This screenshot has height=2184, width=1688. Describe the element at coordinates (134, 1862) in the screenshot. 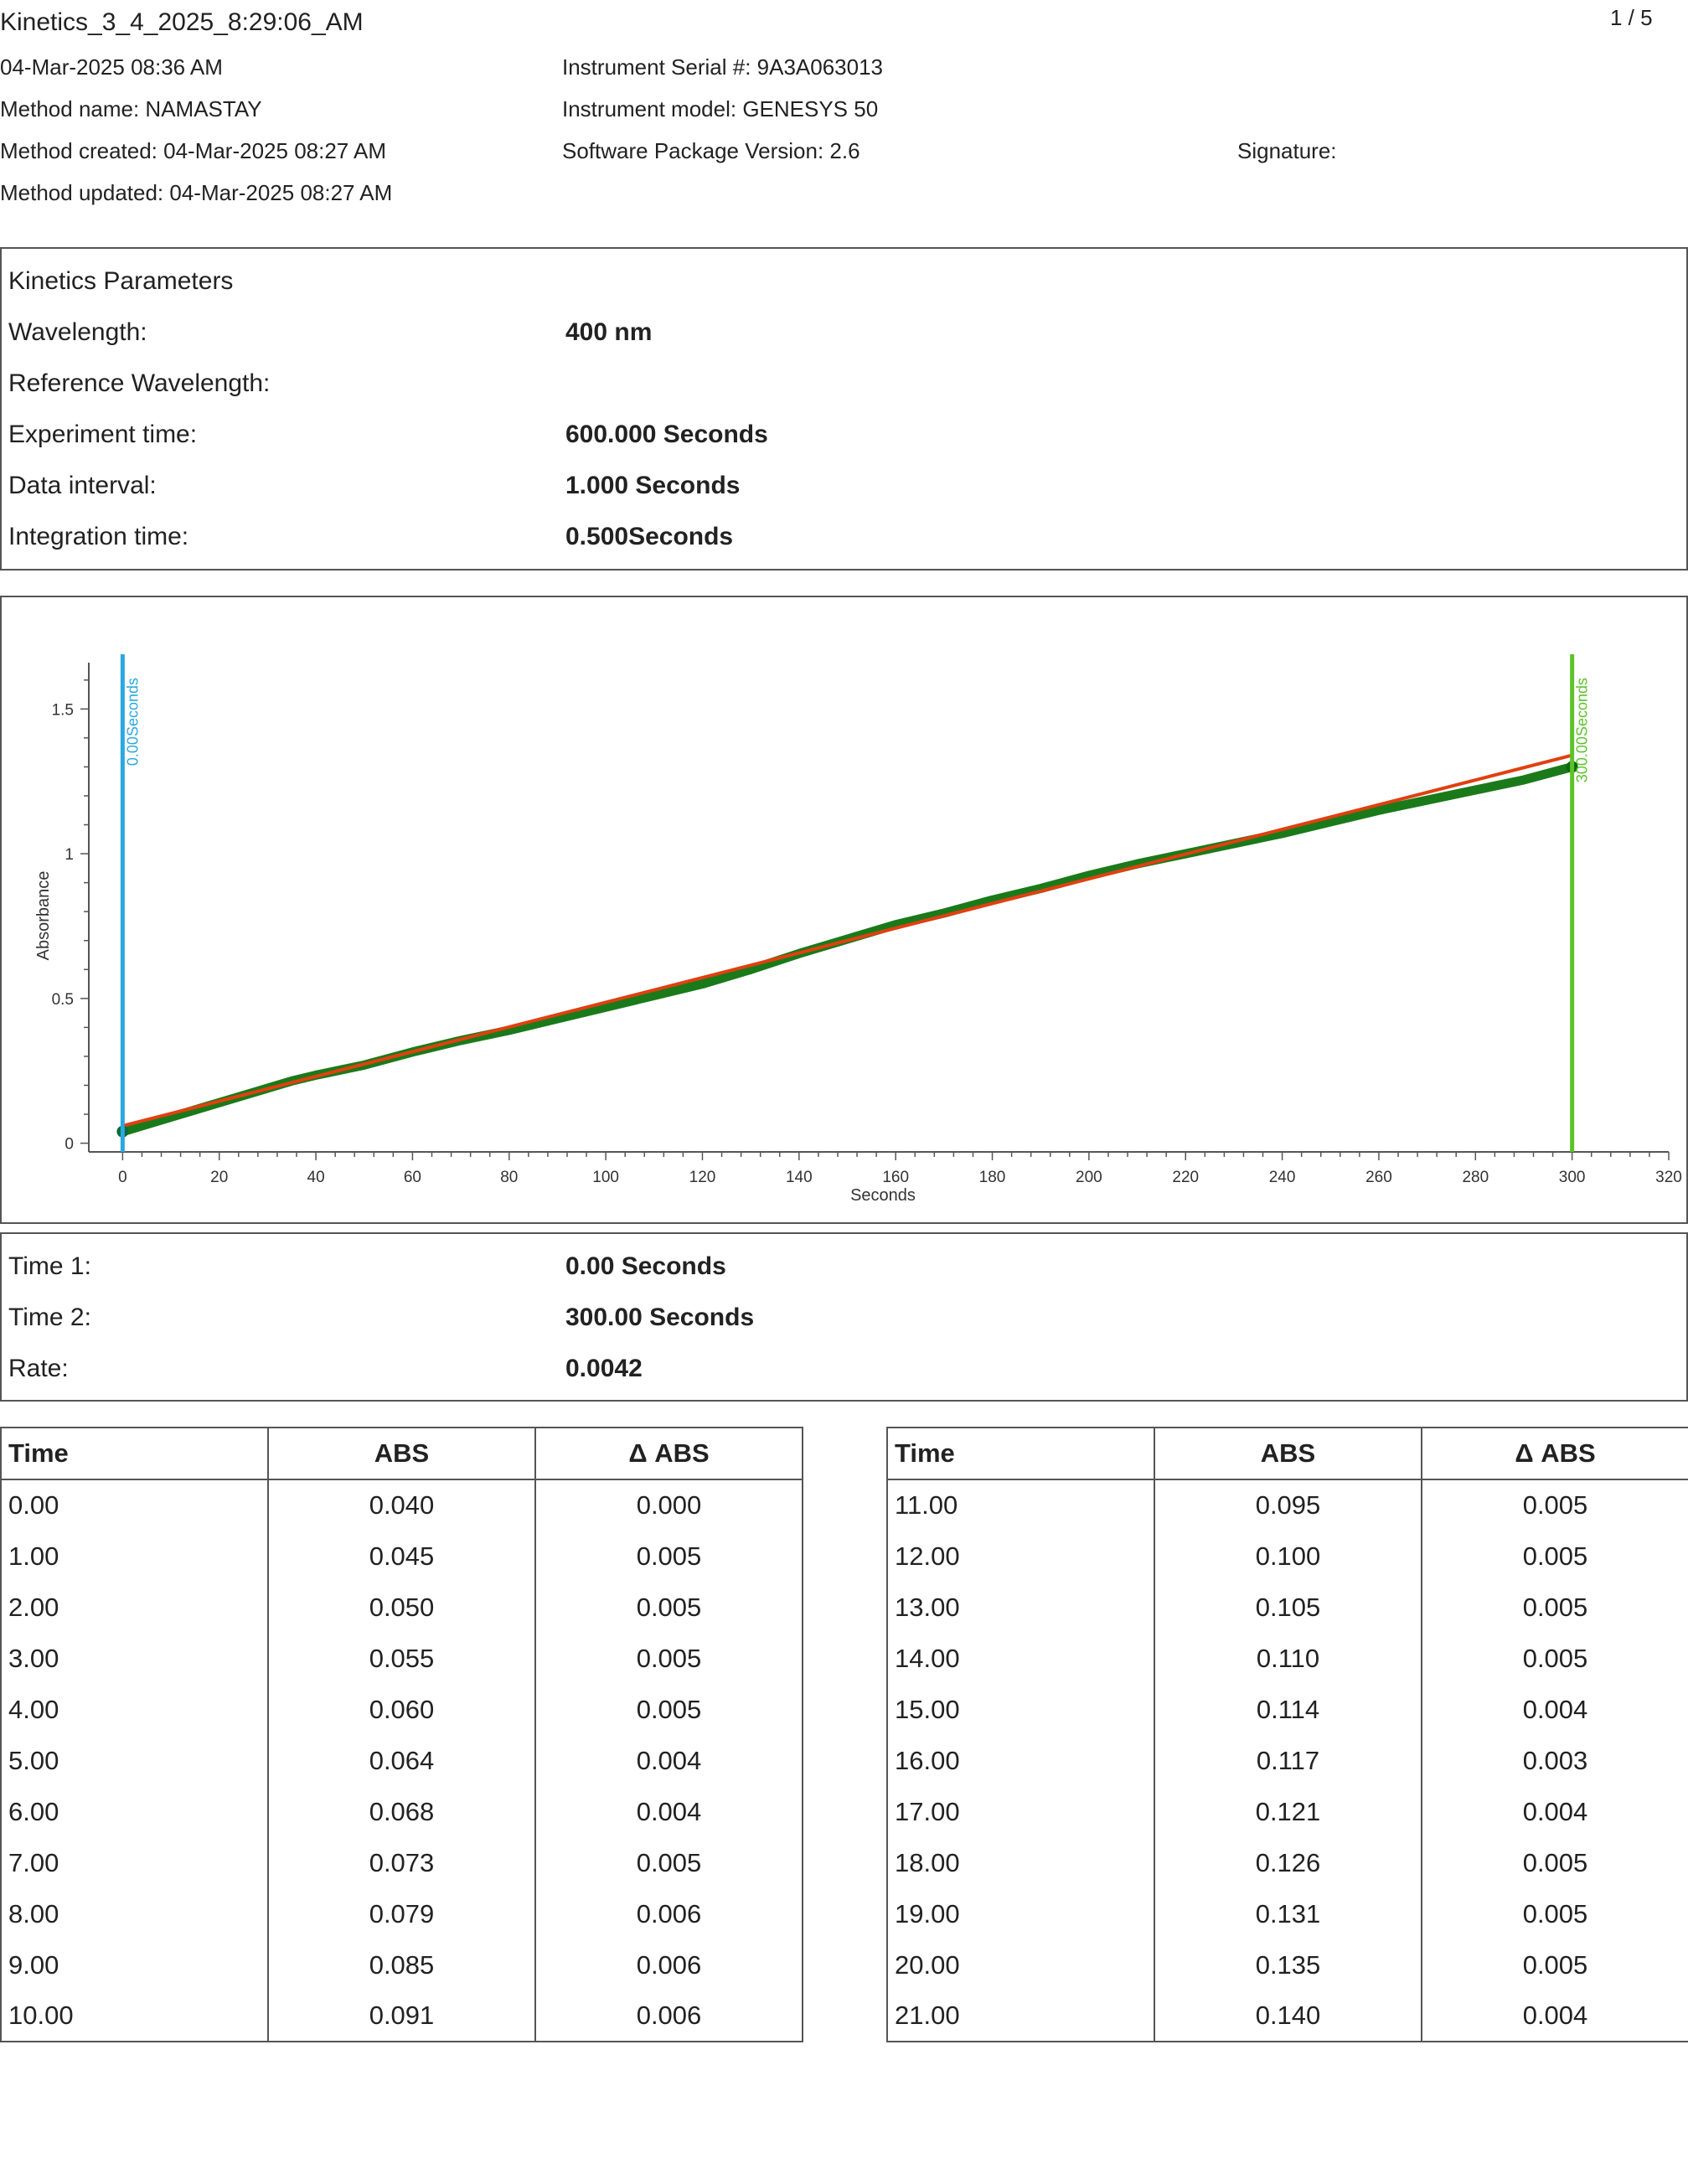

I see `time-cell: 7.00` at that location.